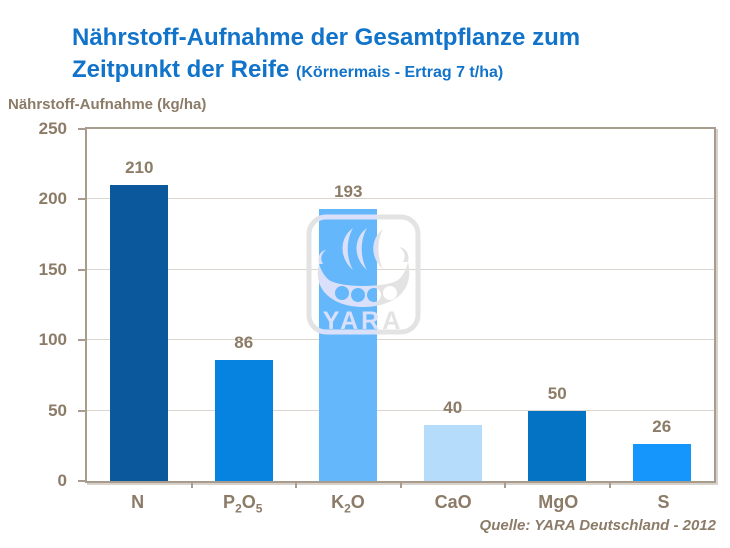 The image size is (730, 548). What do you see at coordinates (52, 269) in the screenshot?
I see `y-tick-label: 150` at bounding box center [52, 269].